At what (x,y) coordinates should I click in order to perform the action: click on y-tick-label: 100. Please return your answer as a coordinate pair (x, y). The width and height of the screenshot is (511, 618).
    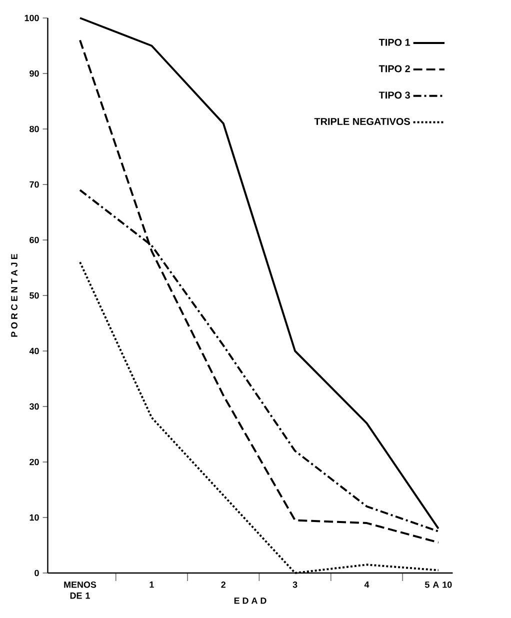
    Looking at the image, I should click on (31, 18).